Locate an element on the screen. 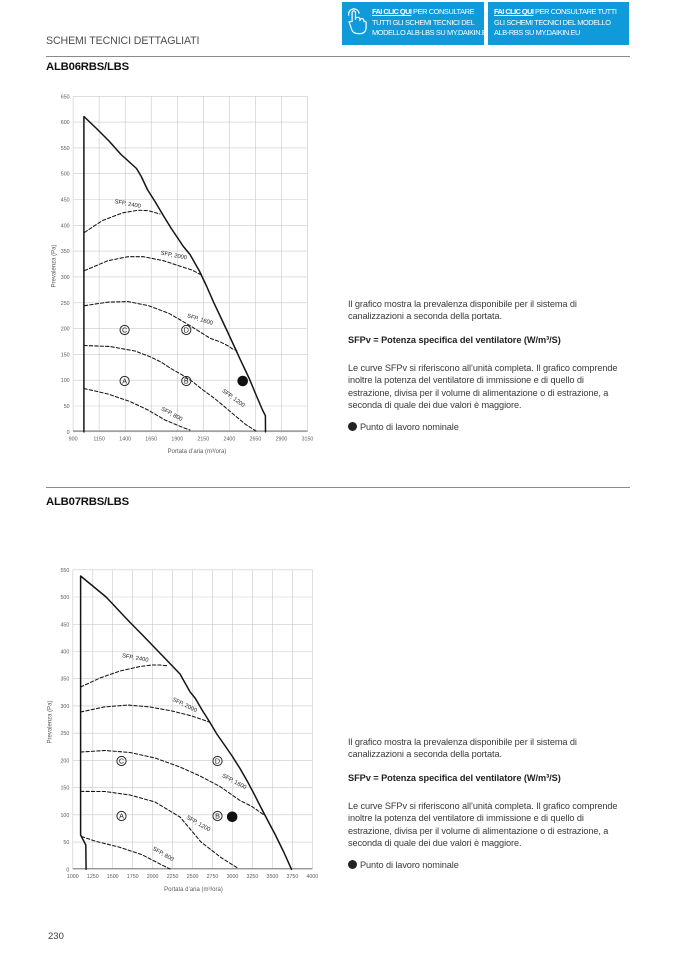 Image resolution: width=677 pixels, height=958 pixels. svg-text: 1150 is located at coordinates (98, 439).